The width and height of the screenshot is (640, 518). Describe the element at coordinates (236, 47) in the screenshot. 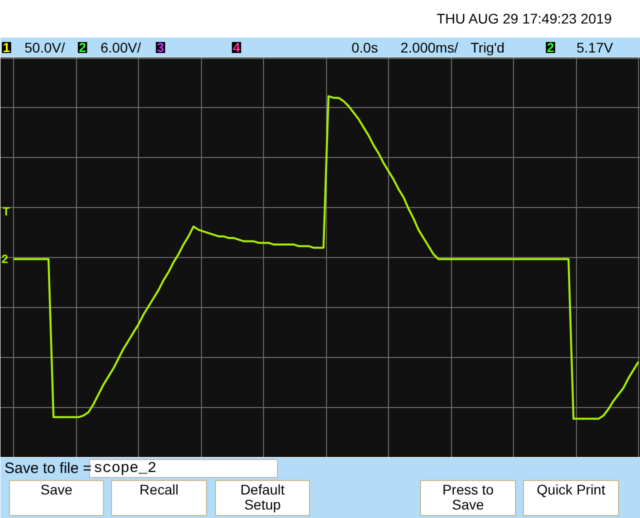

I see `text: 4` at that location.